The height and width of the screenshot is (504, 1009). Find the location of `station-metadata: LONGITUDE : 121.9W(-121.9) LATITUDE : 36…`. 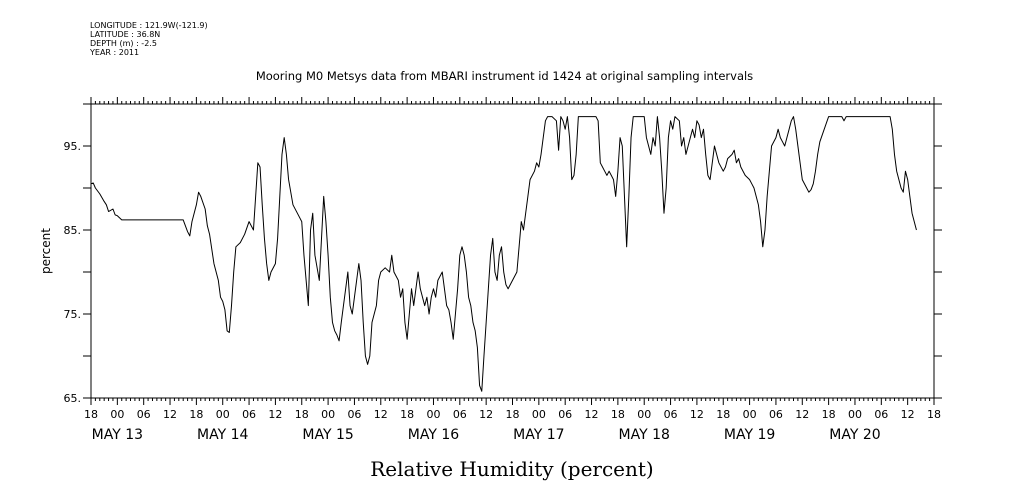

station-metadata: LONGITUDE : 121.9W(-121.9) LATITUDE : 36… is located at coordinates (149, 39).